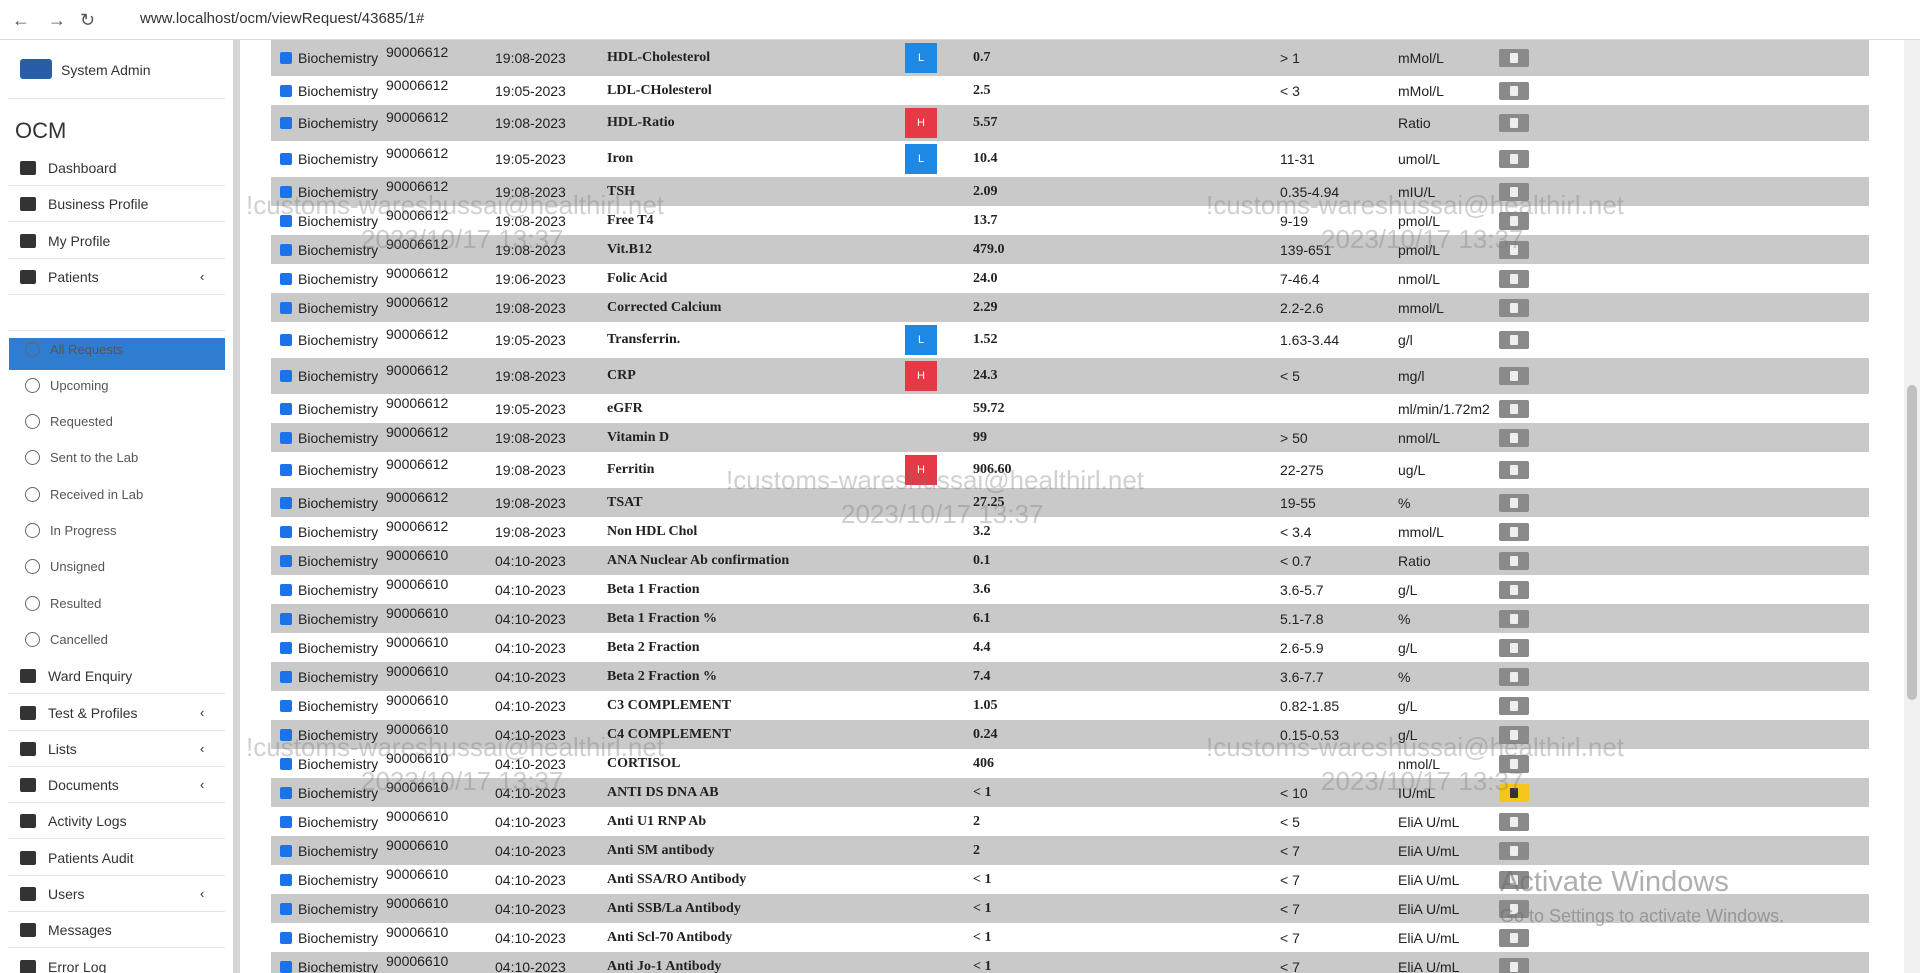 Image resolution: width=1920 pixels, height=973 pixels. I want to click on patient-id: 90006612, so click(417, 52).